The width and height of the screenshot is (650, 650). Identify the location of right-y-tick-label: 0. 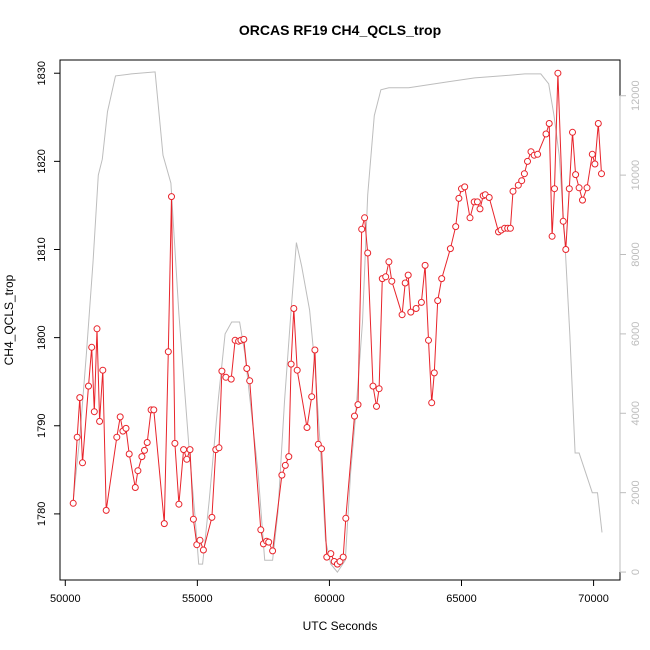
(636, 572).